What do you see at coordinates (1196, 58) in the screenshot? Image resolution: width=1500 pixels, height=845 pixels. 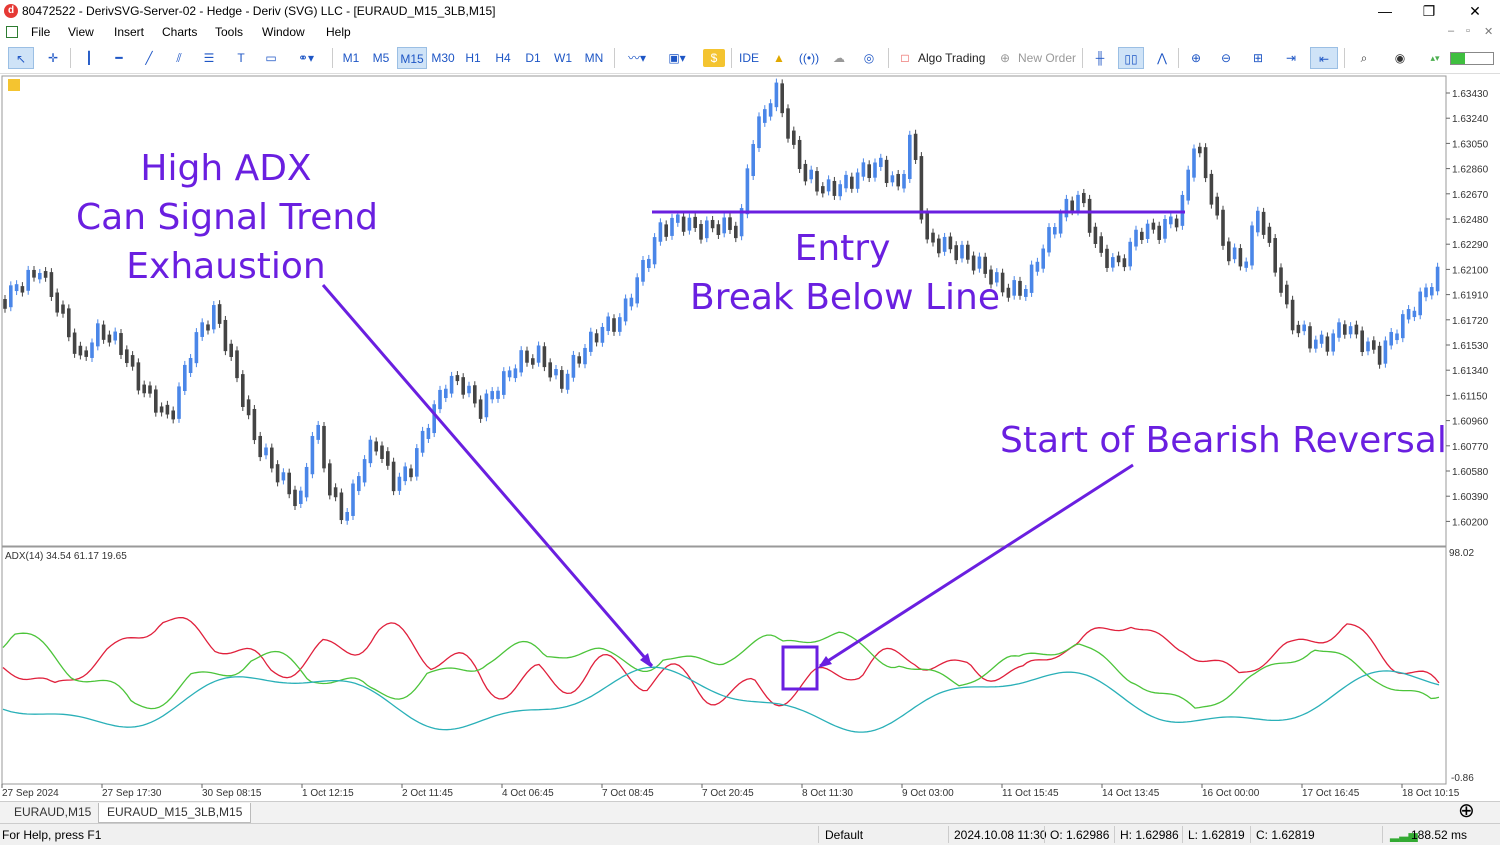 I see `zoom-in-icon: ⊕` at bounding box center [1196, 58].